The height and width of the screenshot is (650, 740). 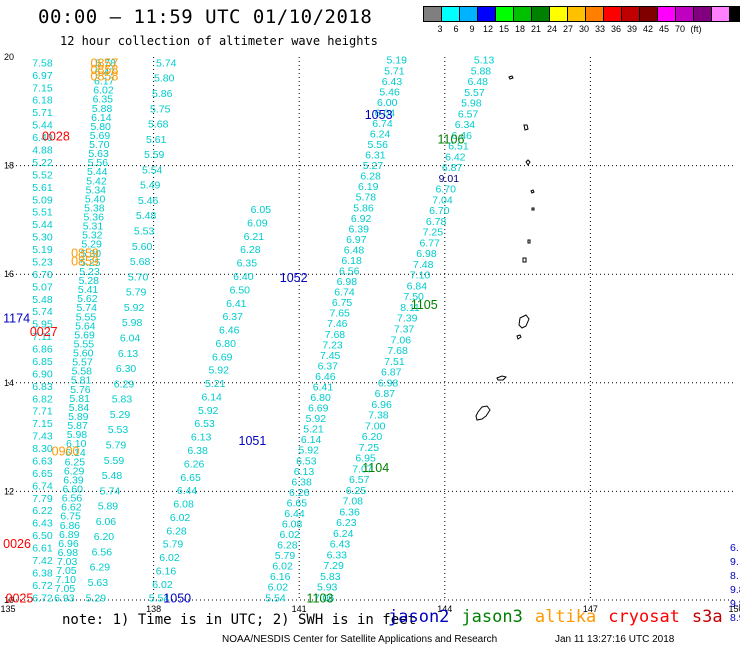 What do you see at coordinates (734, 576) in the screenshot?
I see `edge-swh-value: 8.` at bounding box center [734, 576].